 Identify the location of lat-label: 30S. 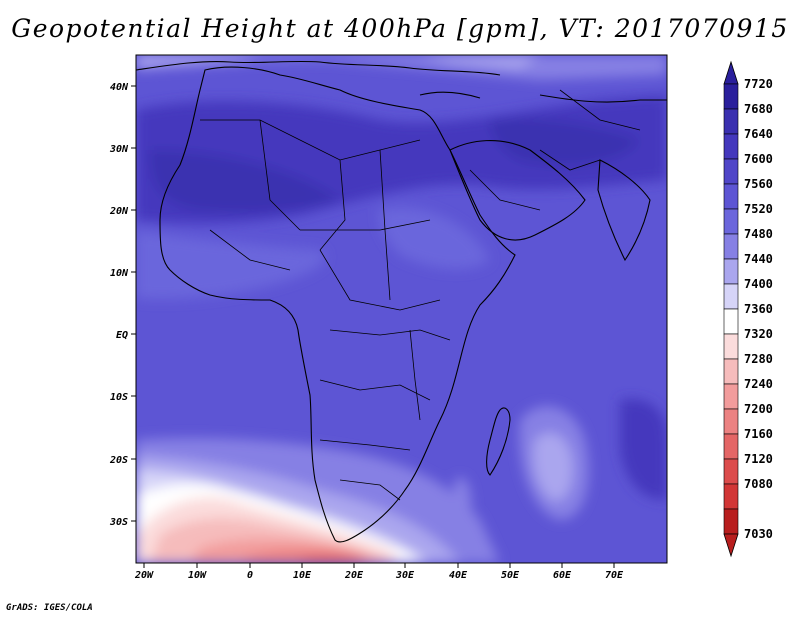
(118, 522).